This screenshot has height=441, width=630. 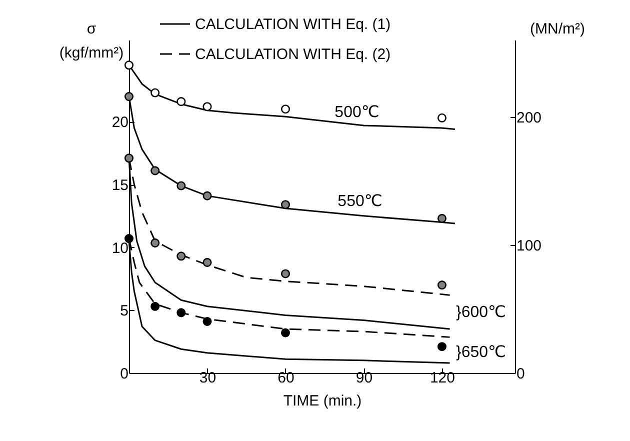 I want to click on legend-label: CALCULATION WITH Eq. (2), so click(x=293, y=54).